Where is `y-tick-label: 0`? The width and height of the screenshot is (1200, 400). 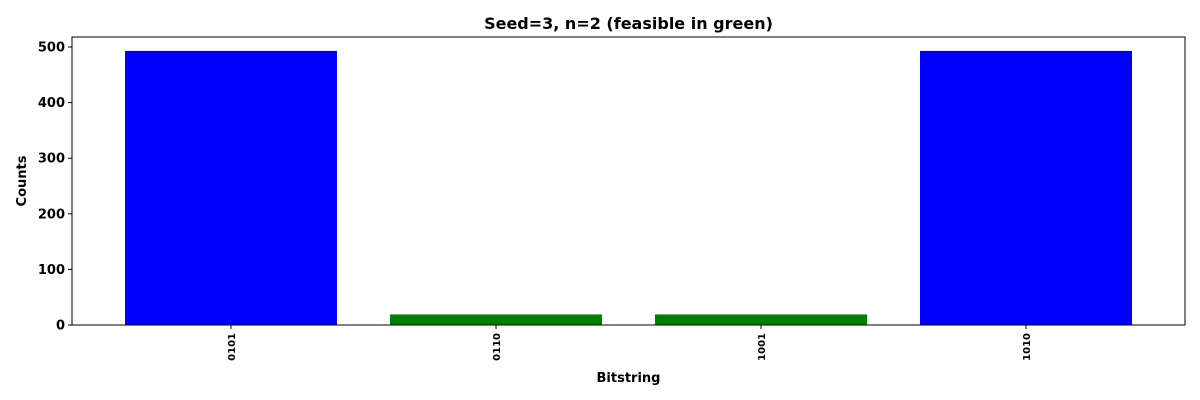 y-tick-label: 0 is located at coordinates (60, 326).